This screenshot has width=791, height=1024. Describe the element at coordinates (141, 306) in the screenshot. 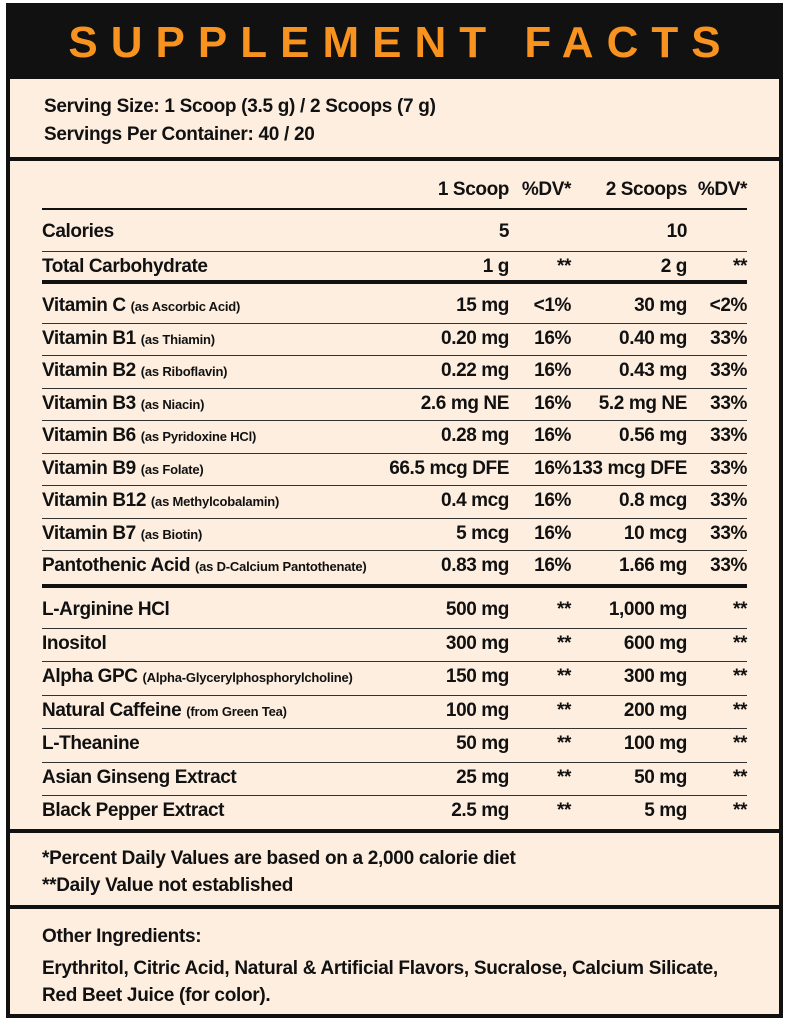

I see `nutrient-name: Vitamin C (as Ascorbic Acid)` at that location.